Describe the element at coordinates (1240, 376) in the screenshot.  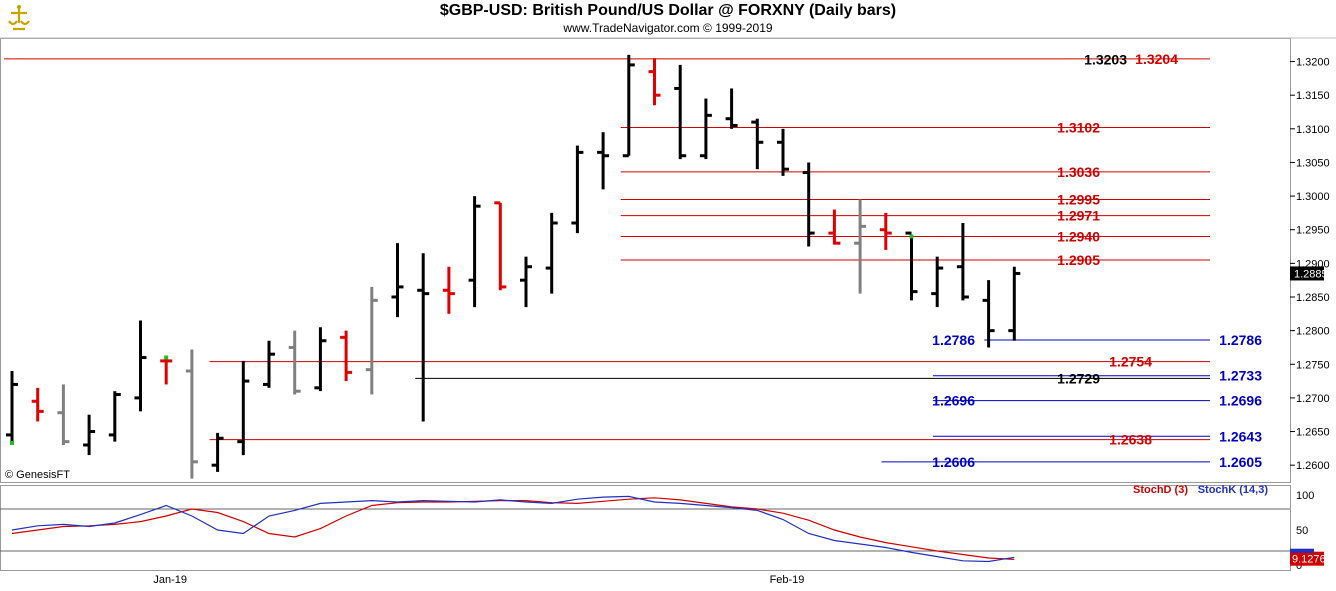
I see `level-label: 1.2733` at that location.